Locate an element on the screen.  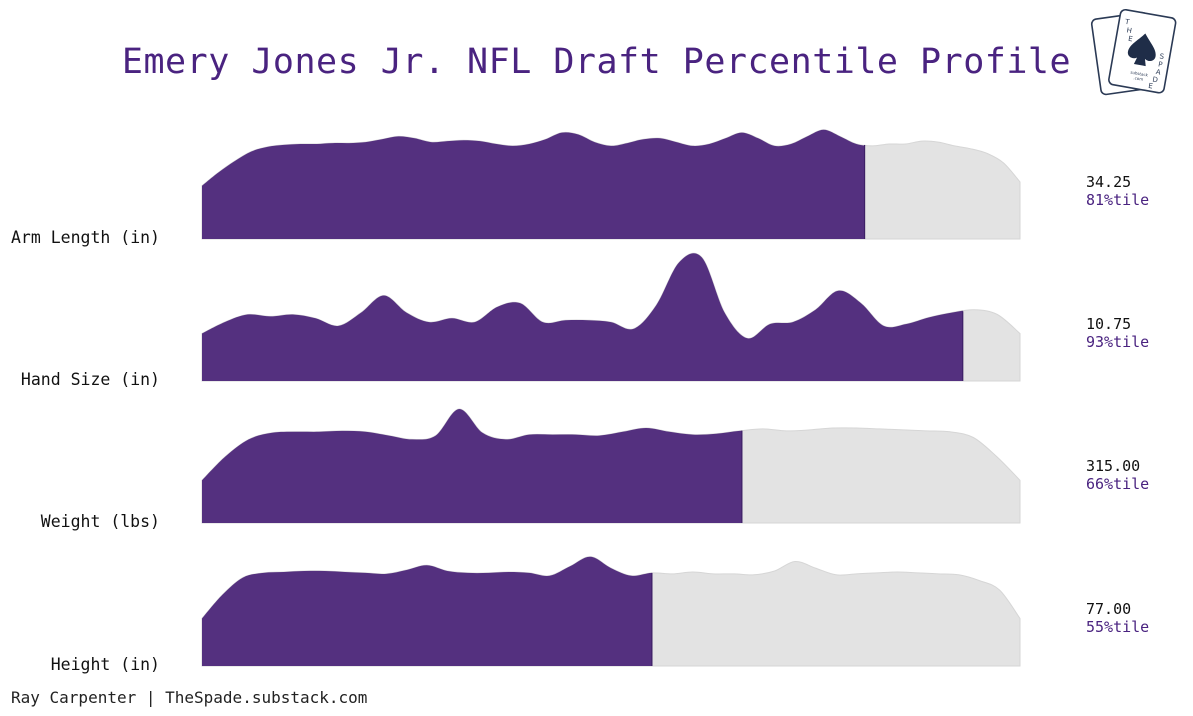
svg-text: P is located at coordinates (1161, 64).